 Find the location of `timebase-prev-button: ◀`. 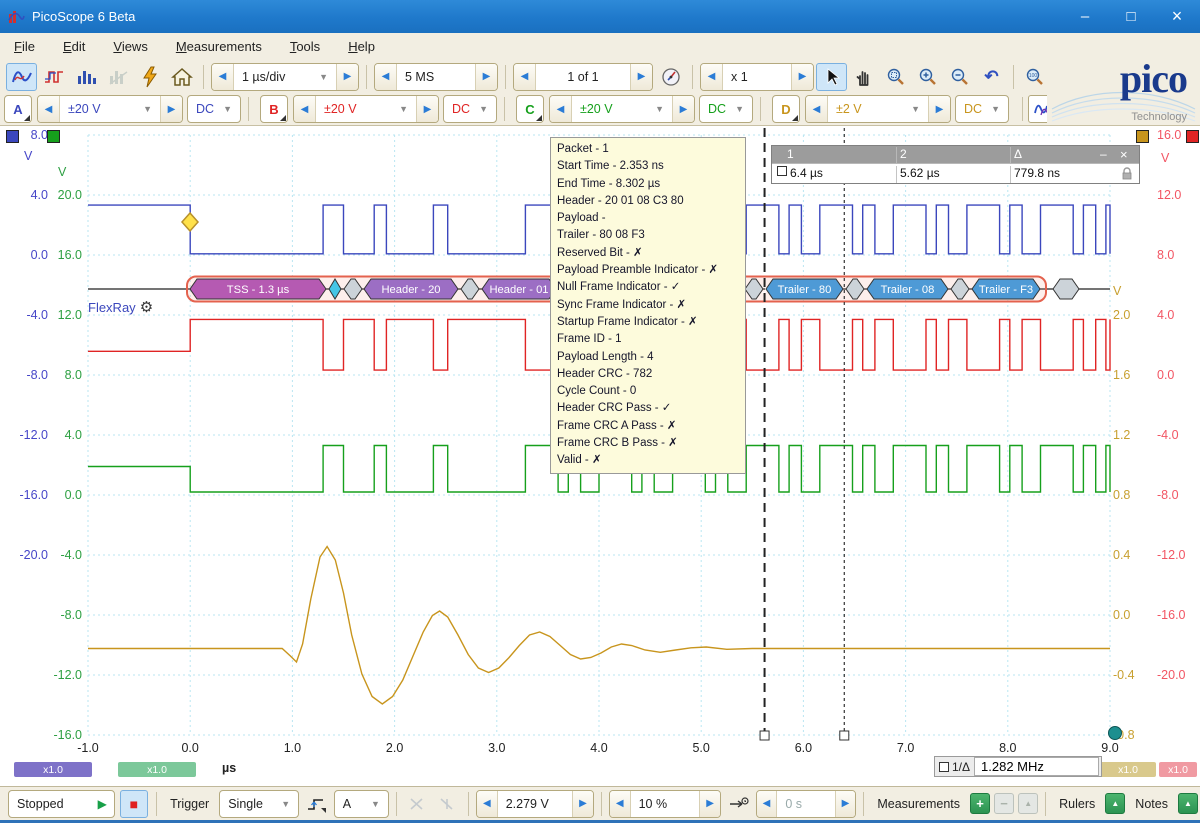

timebase-prev-button: ◀ is located at coordinates (223, 76).